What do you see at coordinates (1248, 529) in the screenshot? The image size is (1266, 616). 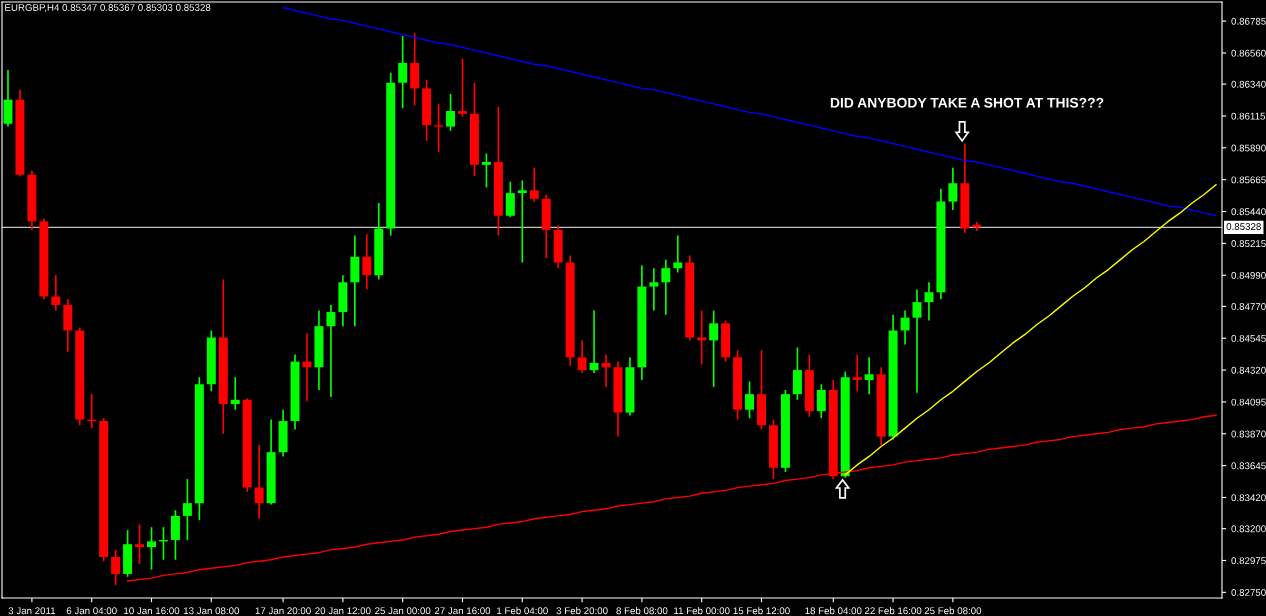 I see `y-tick-label: 0.83200` at bounding box center [1248, 529].